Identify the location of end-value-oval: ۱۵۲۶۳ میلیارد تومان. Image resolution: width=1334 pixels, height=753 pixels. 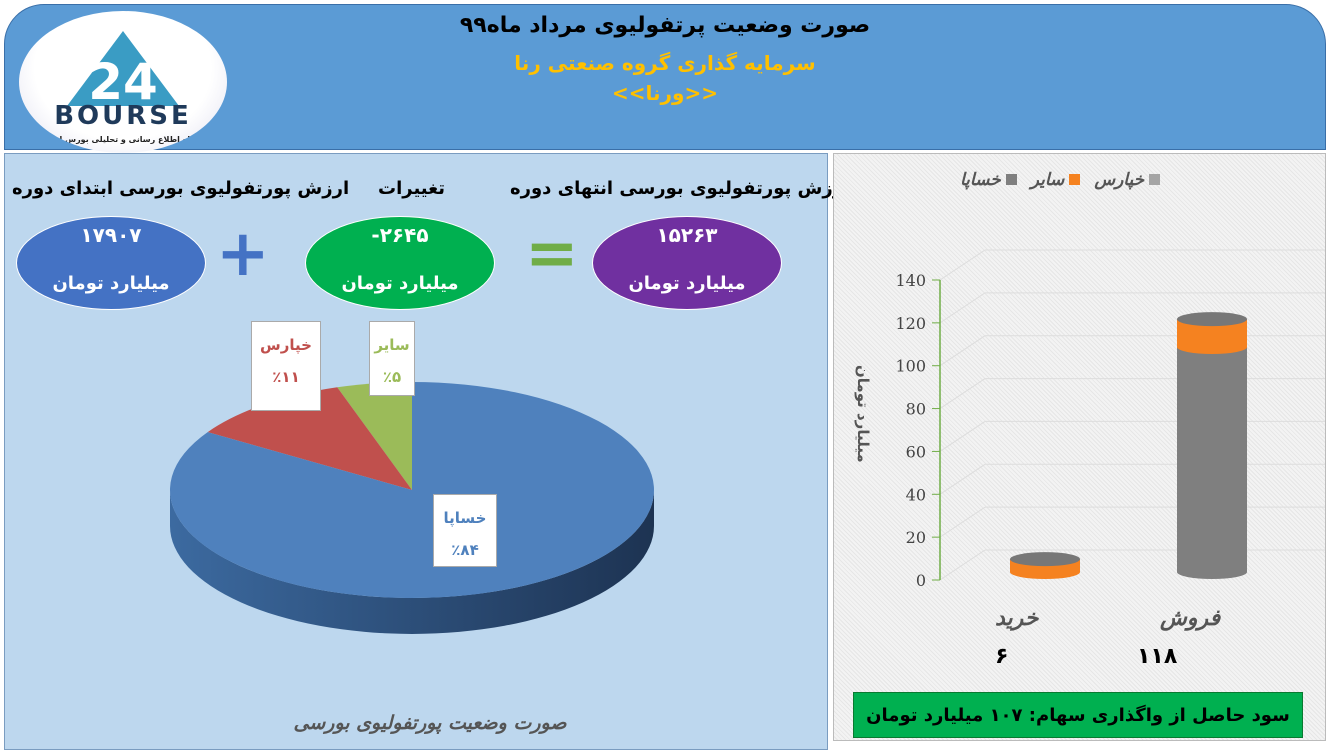
(687, 263).